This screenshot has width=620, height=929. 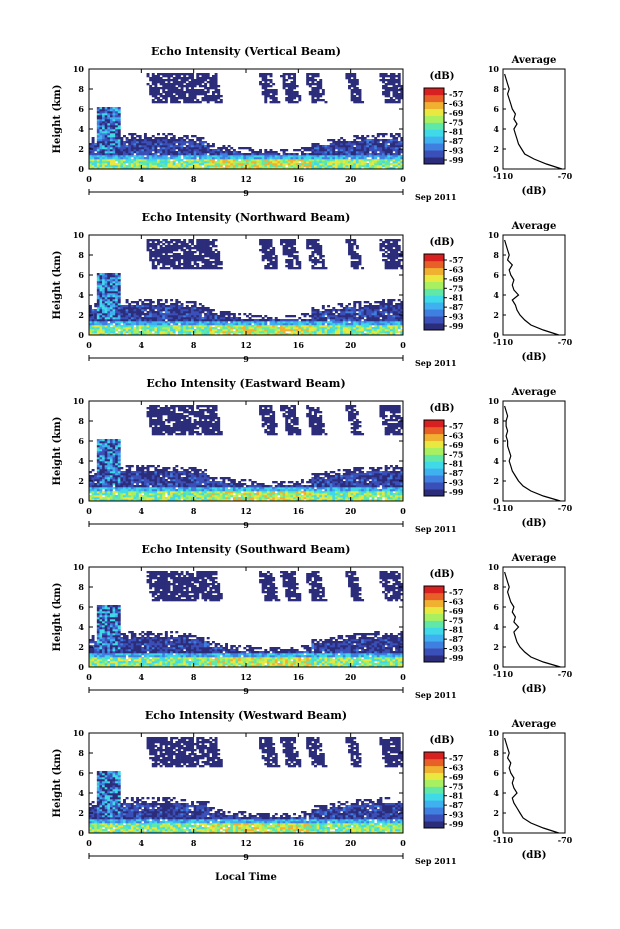 I want to click on y-tick-label: 8, so click(x=81, y=89).